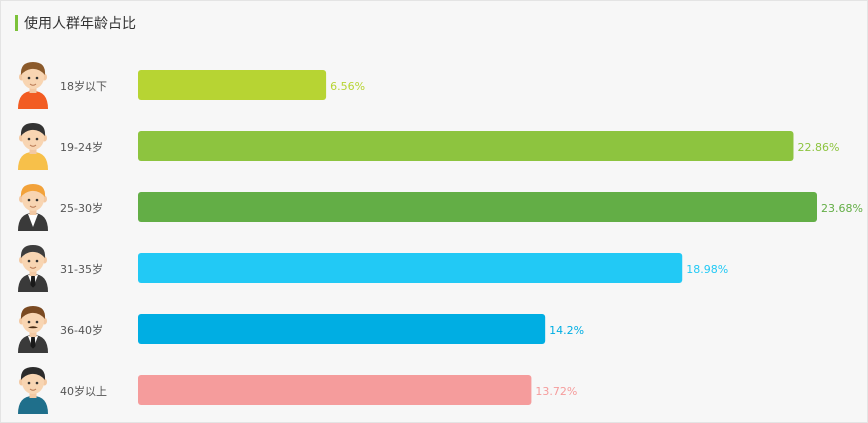 This screenshot has width=868, height=423. What do you see at coordinates (347, 86) in the screenshot?
I see `value-label: 6.56%` at bounding box center [347, 86].